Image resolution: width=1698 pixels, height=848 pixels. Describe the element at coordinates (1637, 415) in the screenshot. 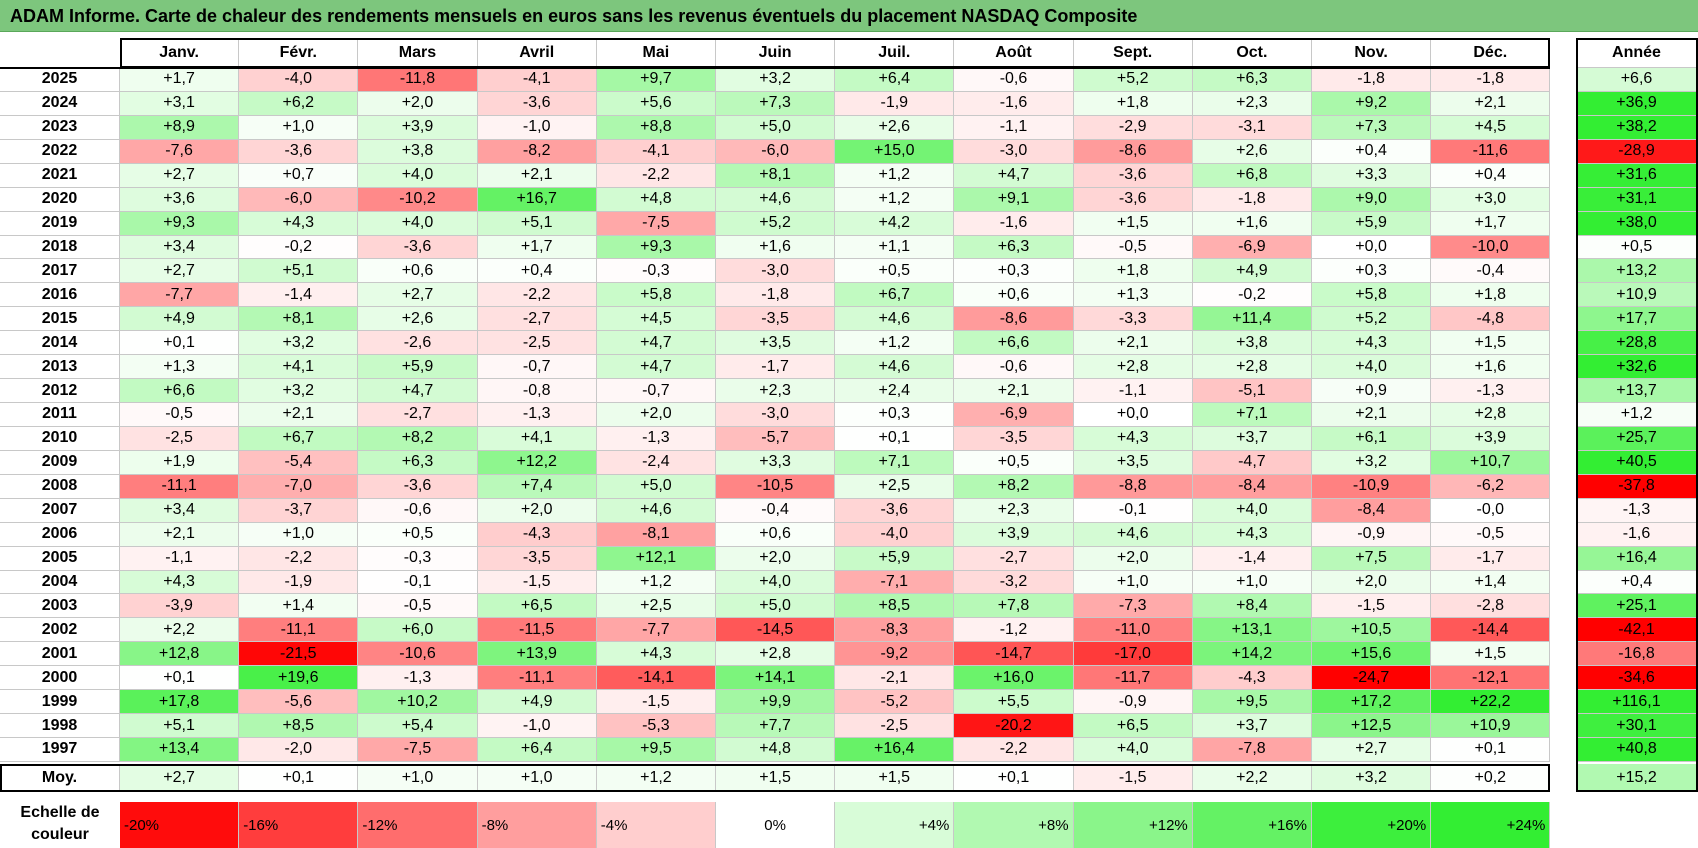

I see `annual-cell: +1,2` at that location.